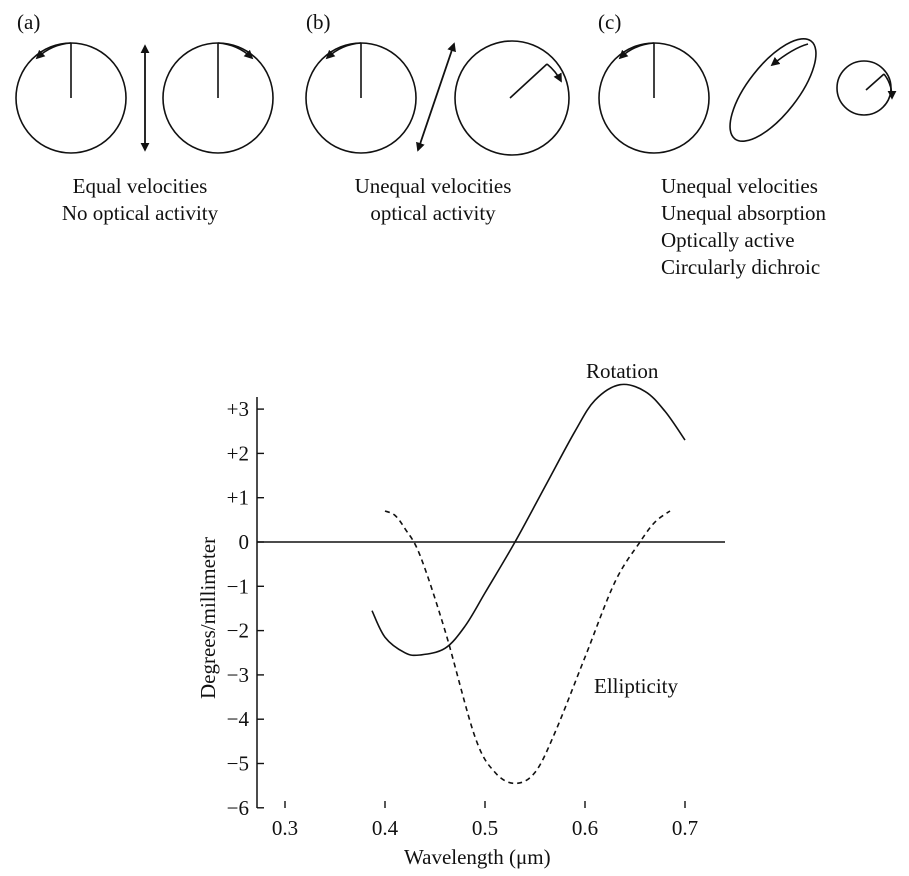  Describe the element at coordinates (238, 453) in the screenshot. I see `y-tick-label: +2` at that location.